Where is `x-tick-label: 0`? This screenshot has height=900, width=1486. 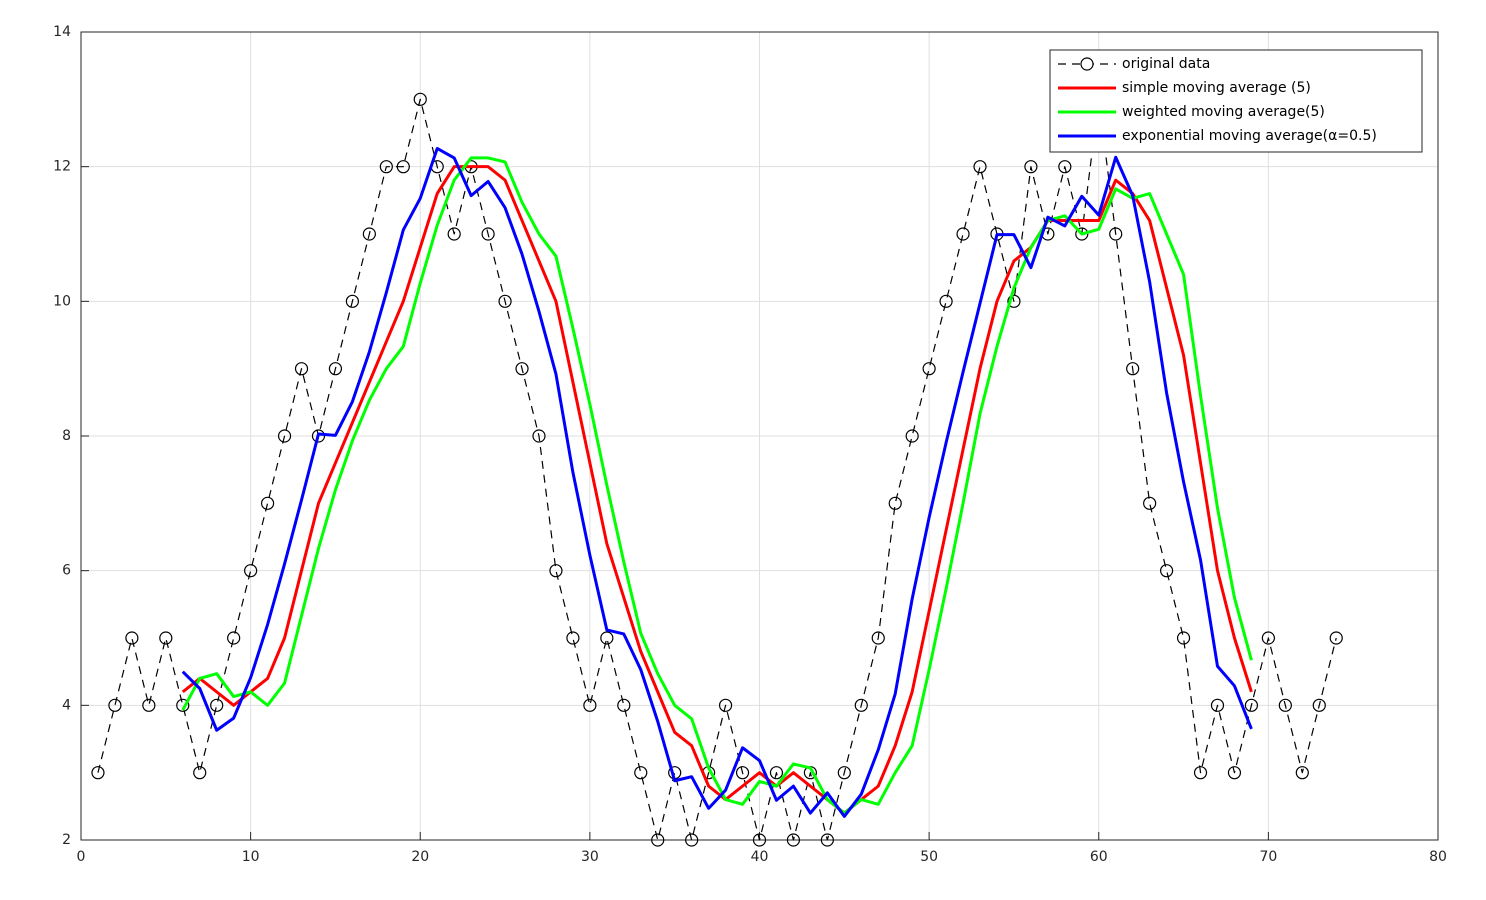
x-tick-label: 0 is located at coordinates (81, 857).